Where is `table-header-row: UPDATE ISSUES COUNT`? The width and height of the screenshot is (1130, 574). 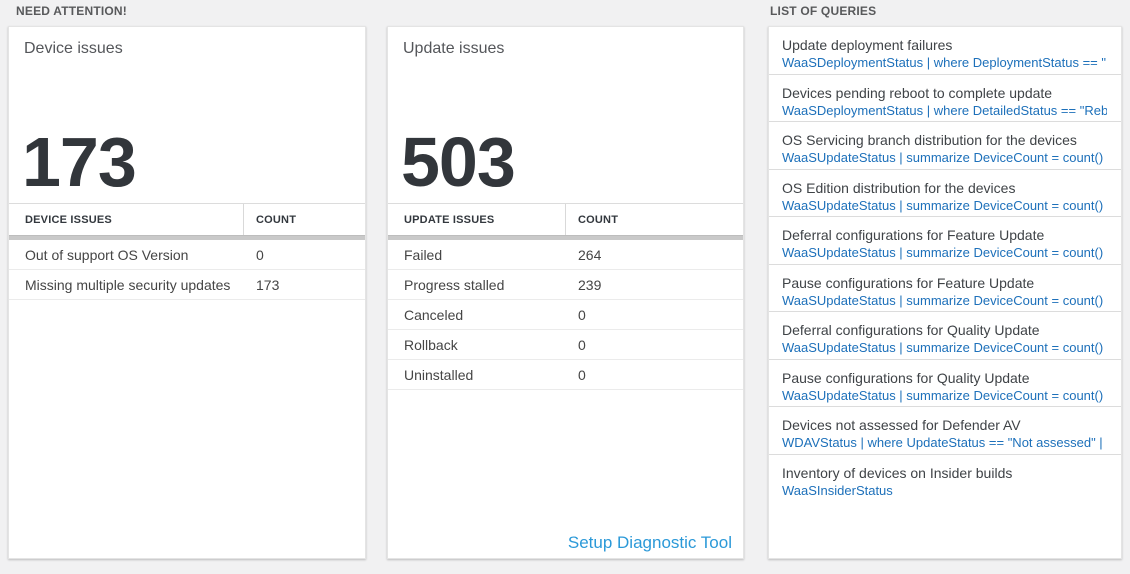 table-header-row: UPDATE ISSUES COUNT is located at coordinates (565, 219).